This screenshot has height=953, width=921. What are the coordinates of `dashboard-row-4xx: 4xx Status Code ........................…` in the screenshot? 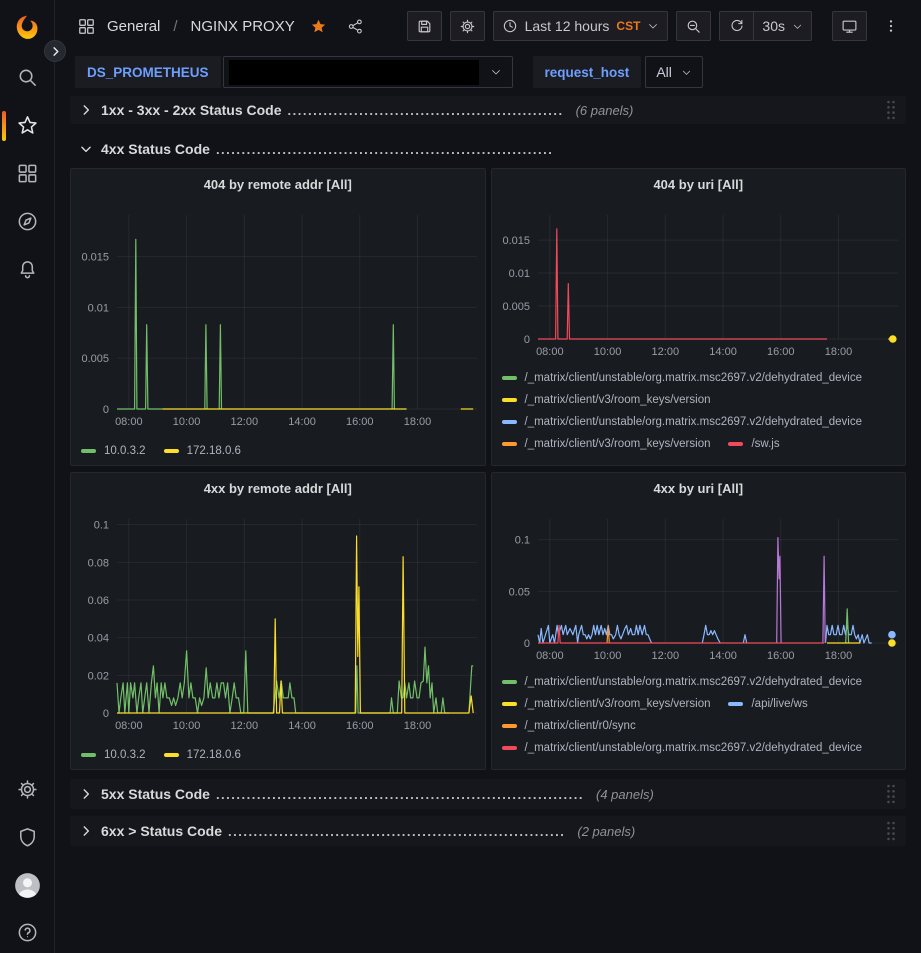 It's located at (488, 149).